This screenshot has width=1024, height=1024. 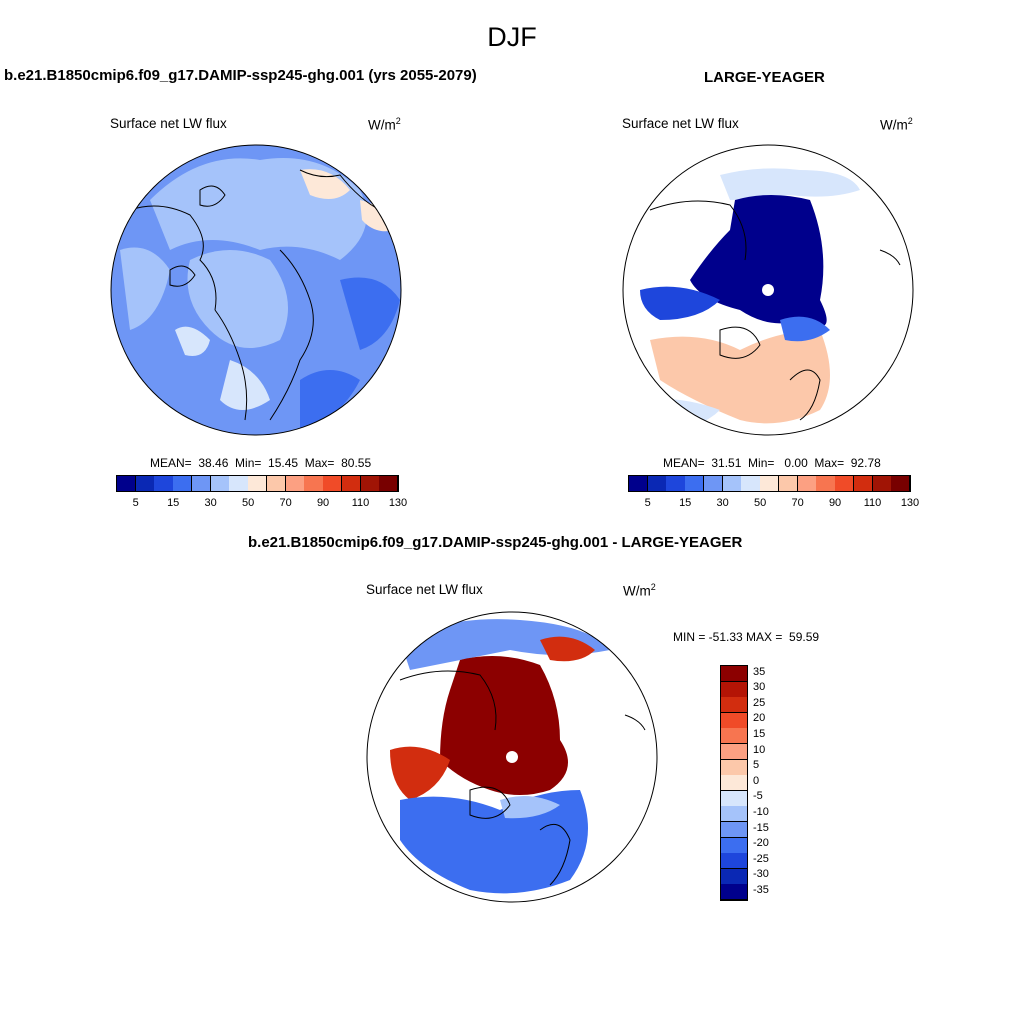 What do you see at coordinates (759, 671) in the screenshot?
I see `colorbar-tick-label: 35` at bounding box center [759, 671].